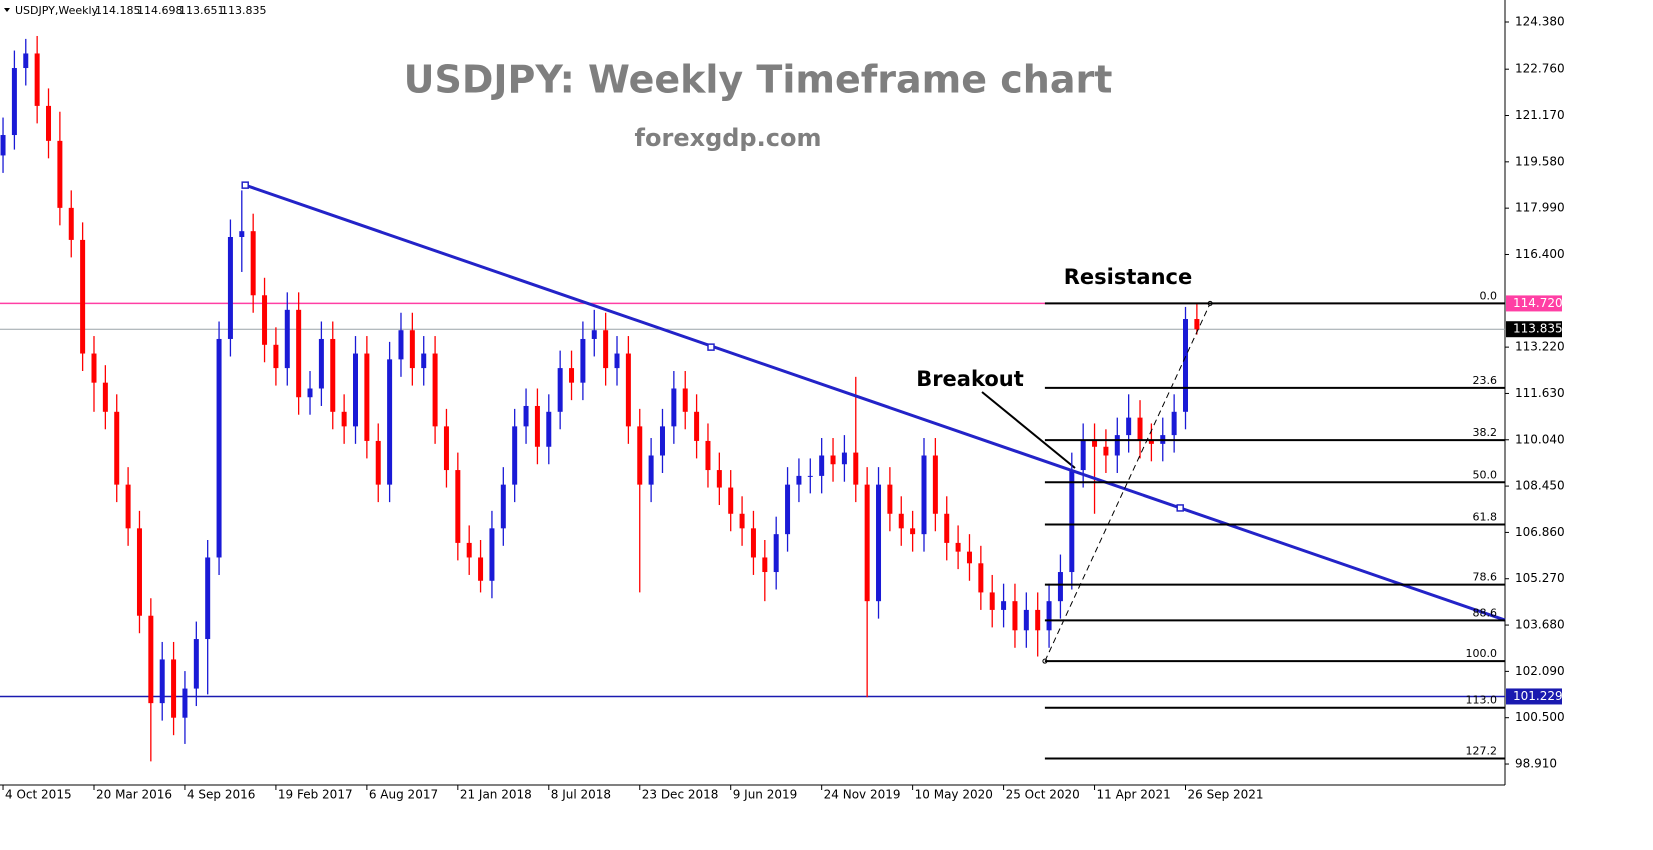 This screenshot has height=850, width=1653. I want to click on y-tick-label: 103.680, so click(1540, 625).